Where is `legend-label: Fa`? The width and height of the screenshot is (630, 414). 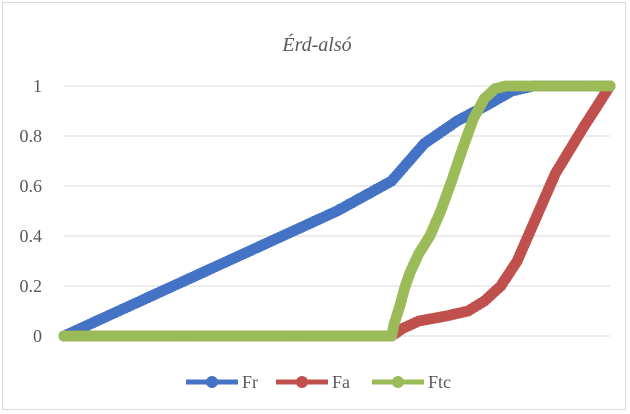 legend-label: Fa is located at coordinates (341, 382).